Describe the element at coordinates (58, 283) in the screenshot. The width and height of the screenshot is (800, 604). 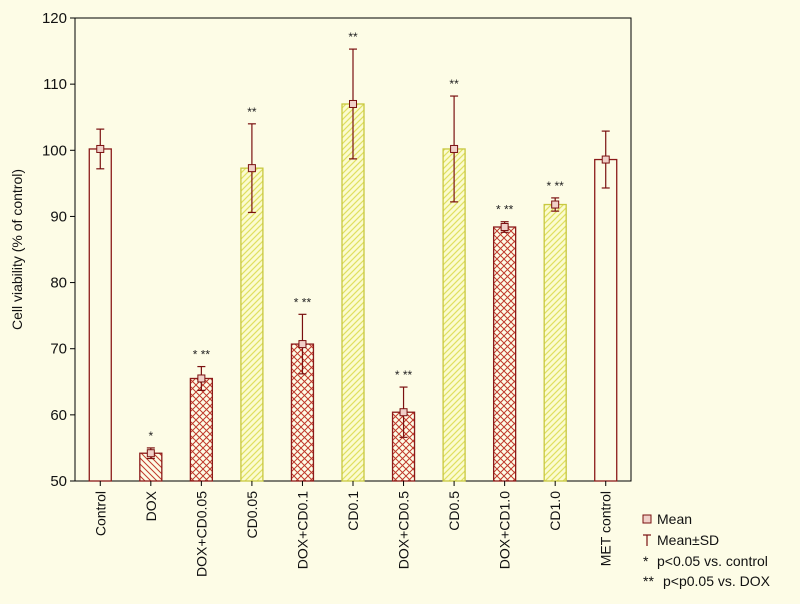
I see `y-tick-label: 80` at that location.